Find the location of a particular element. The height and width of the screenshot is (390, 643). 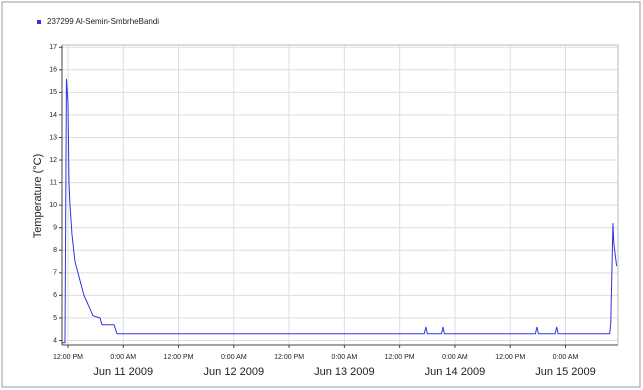

y-tick-label: 15 is located at coordinates (53, 92).